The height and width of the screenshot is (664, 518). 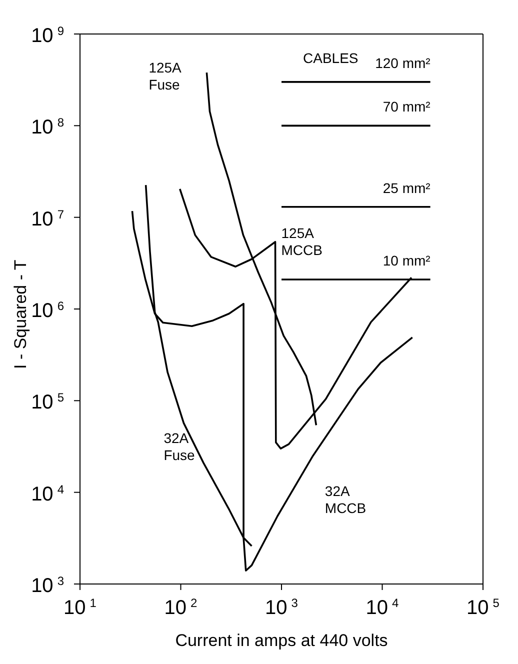 What do you see at coordinates (406, 188) in the screenshot?
I see `series-label: 25 mm²` at bounding box center [406, 188].